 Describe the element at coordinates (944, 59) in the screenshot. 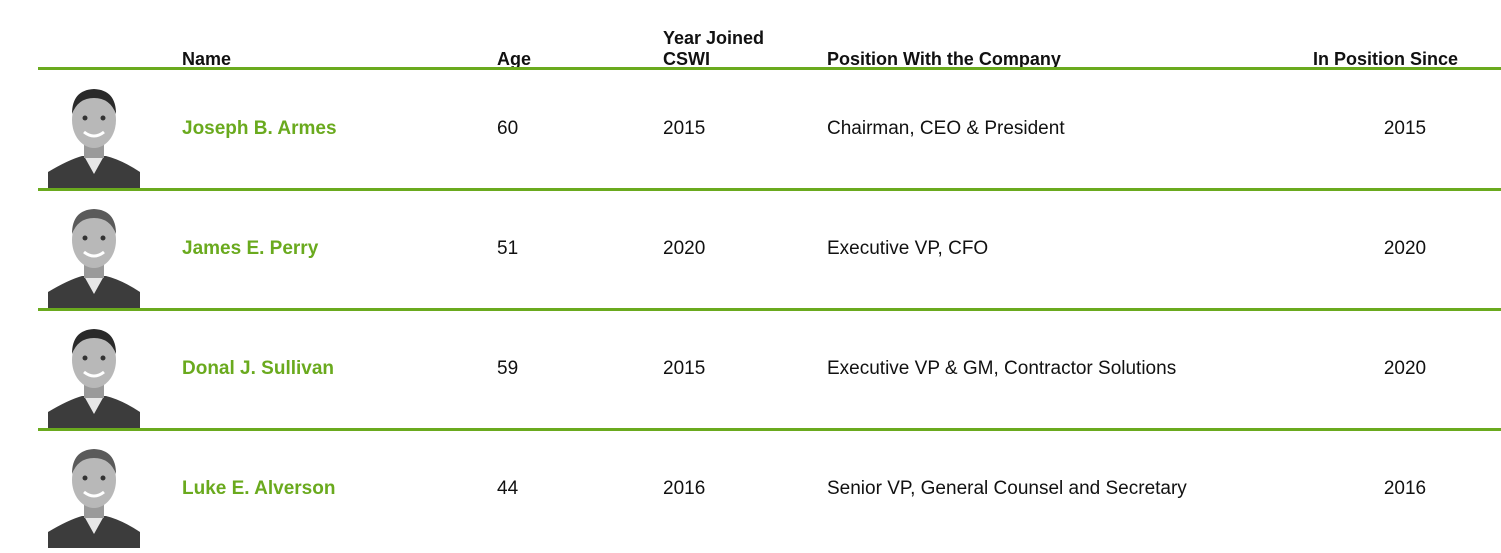

I see `column-header: Position With the Company` at that location.